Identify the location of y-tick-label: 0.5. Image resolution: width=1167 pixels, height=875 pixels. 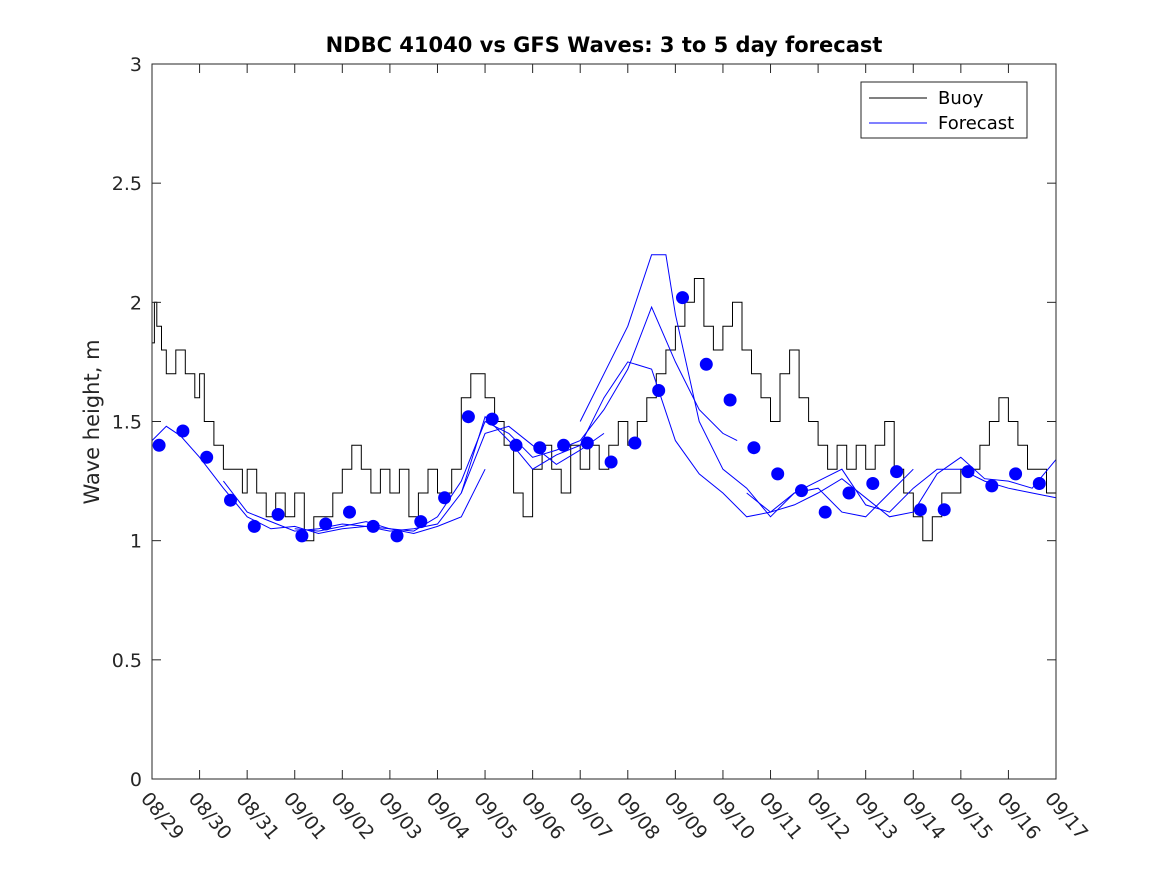
(127, 661).